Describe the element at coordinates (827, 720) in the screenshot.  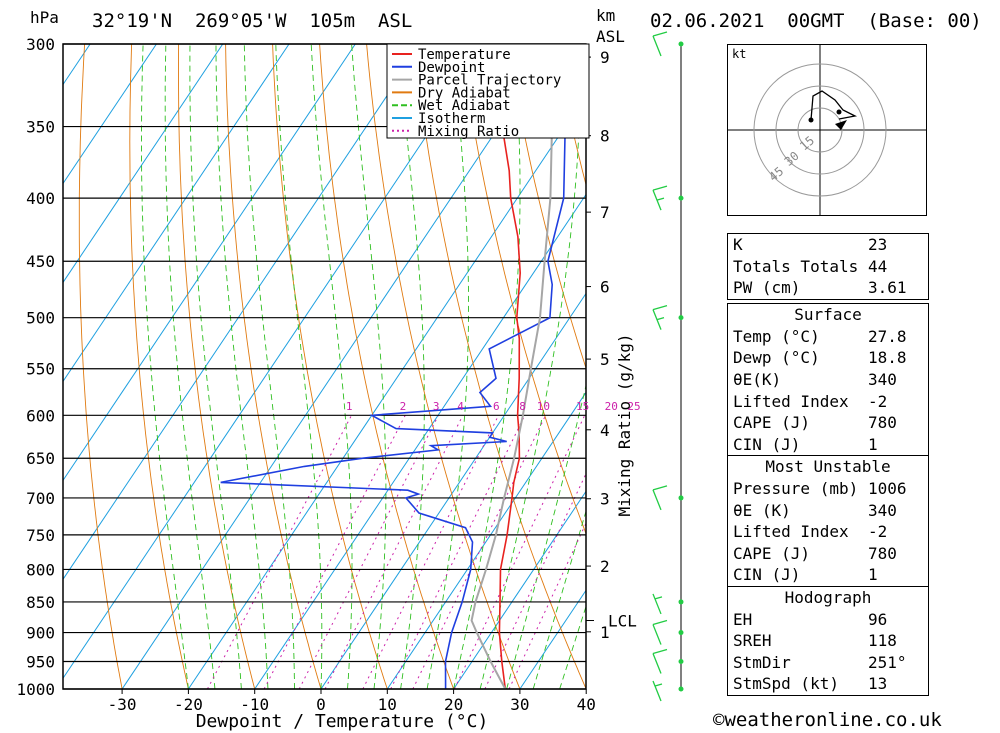
I see `copyright-text: ©weatheronline.co.uk` at that location.